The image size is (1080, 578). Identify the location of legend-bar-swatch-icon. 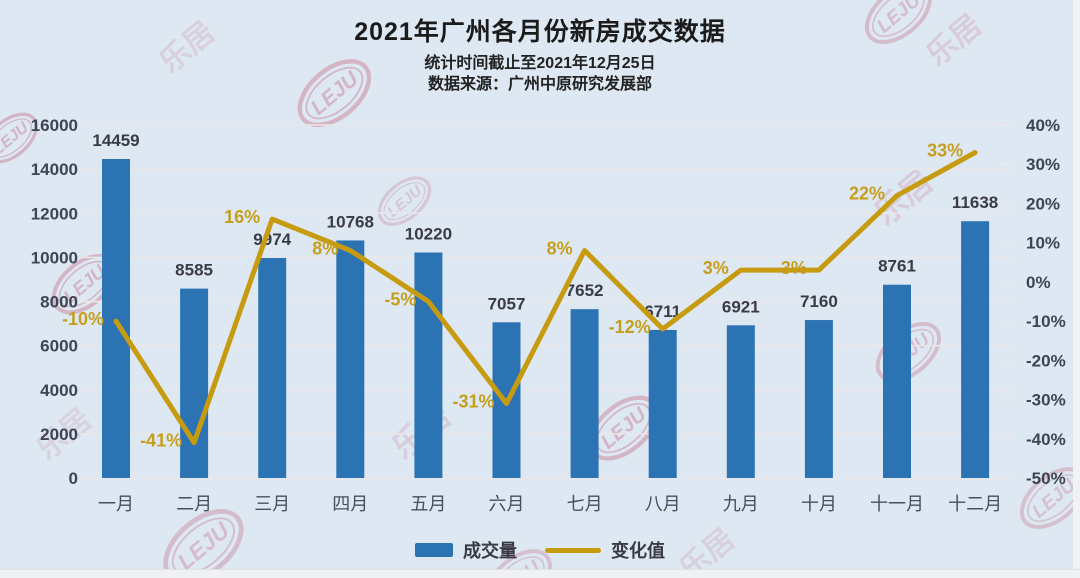
(434, 550).